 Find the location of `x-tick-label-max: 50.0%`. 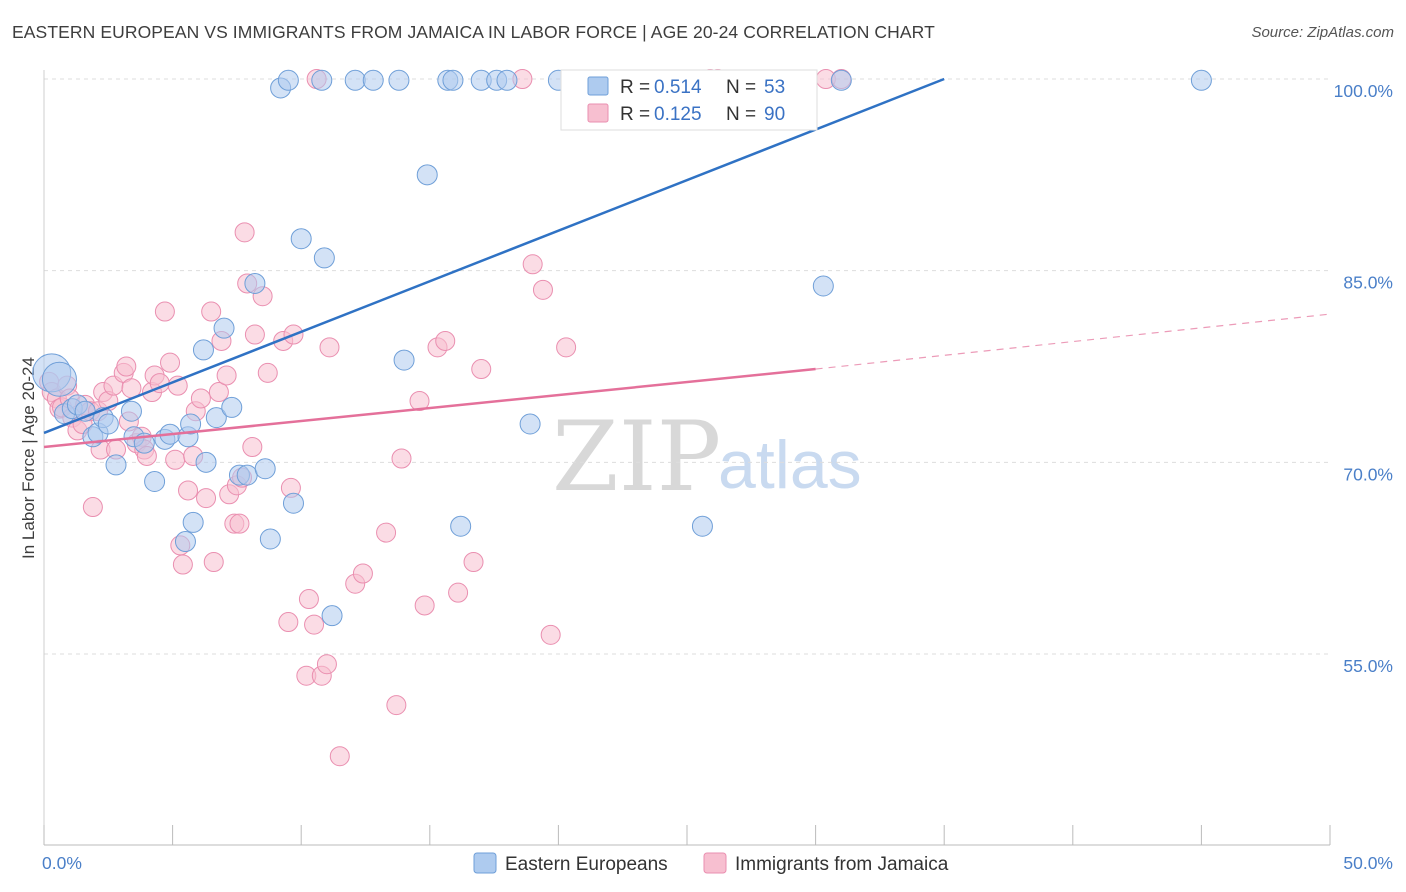

x-tick-label-max: 50.0% is located at coordinates (1368, 863).